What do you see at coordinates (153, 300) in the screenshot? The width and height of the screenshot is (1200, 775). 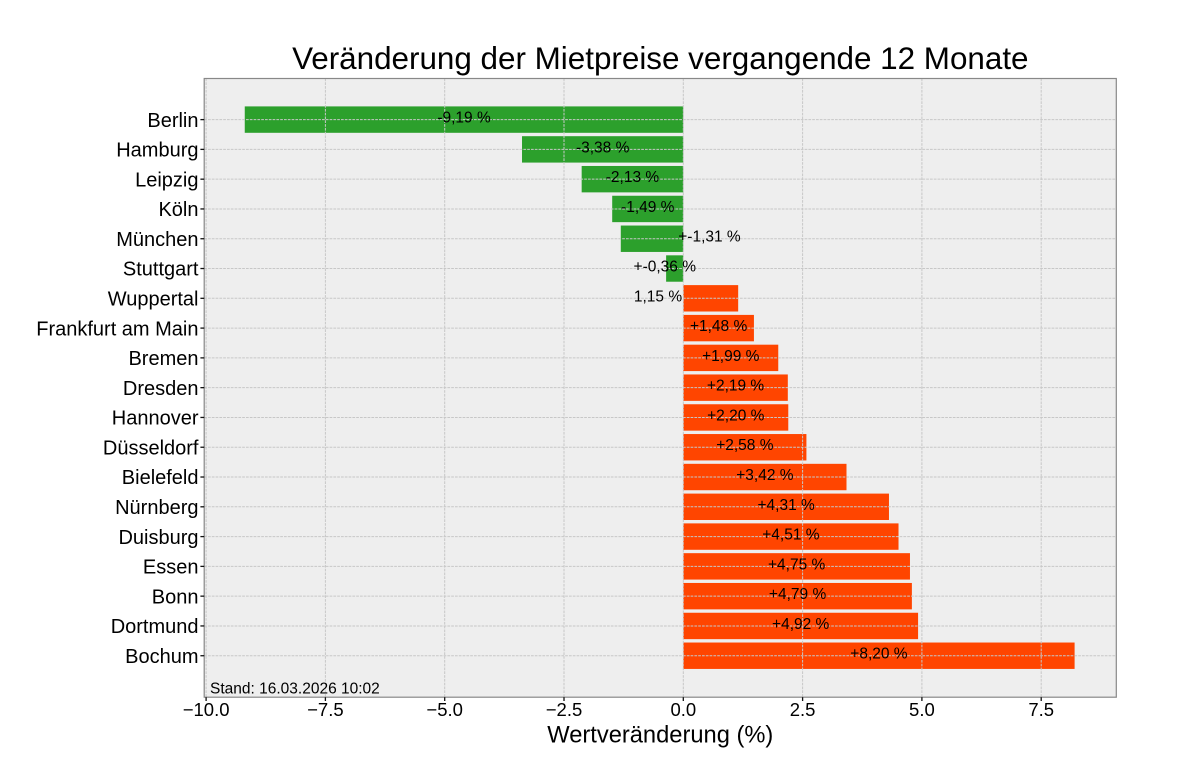 I see `svg-text: Wuppertal` at bounding box center [153, 300].